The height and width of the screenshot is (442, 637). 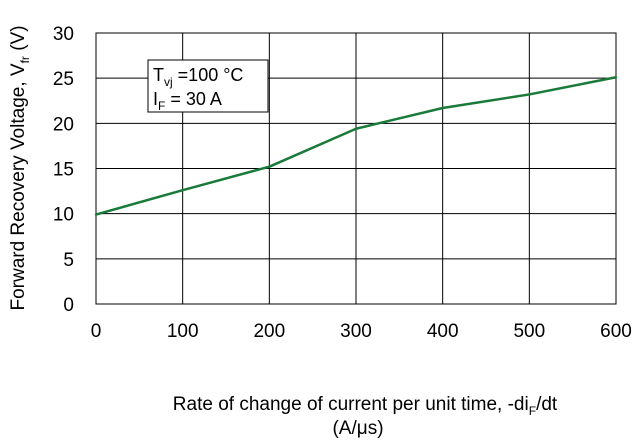 What do you see at coordinates (96, 331) in the screenshot?
I see `x-tick-label: 0` at bounding box center [96, 331].